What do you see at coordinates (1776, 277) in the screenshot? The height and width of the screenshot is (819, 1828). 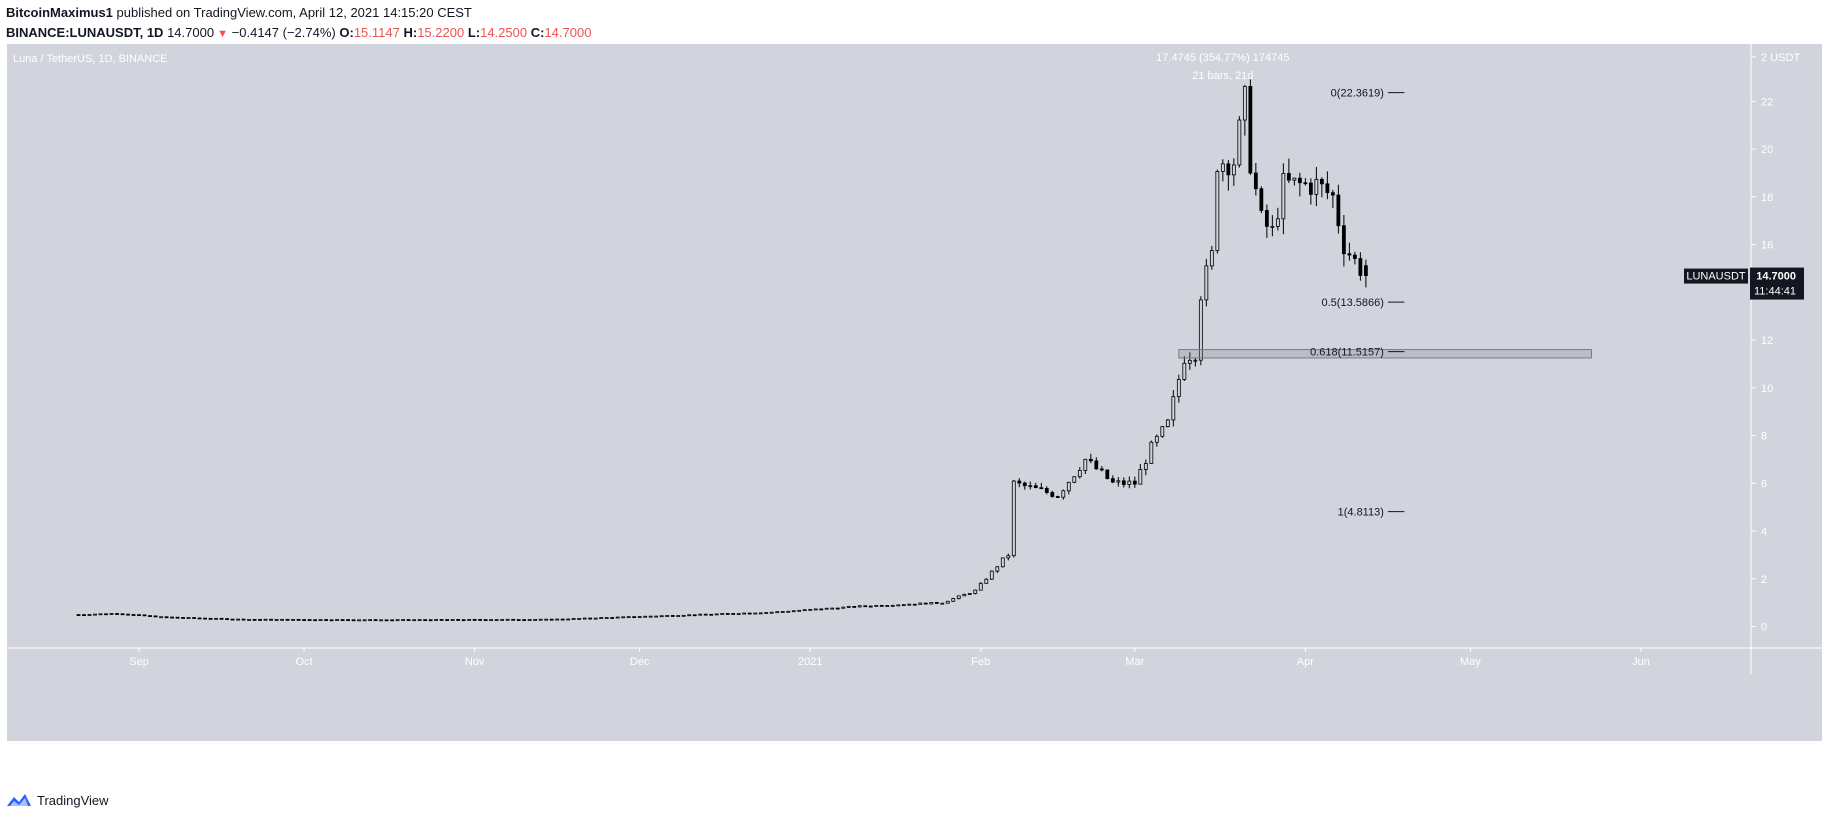 I see `current-price-label: 14.7000` at bounding box center [1776, 277].